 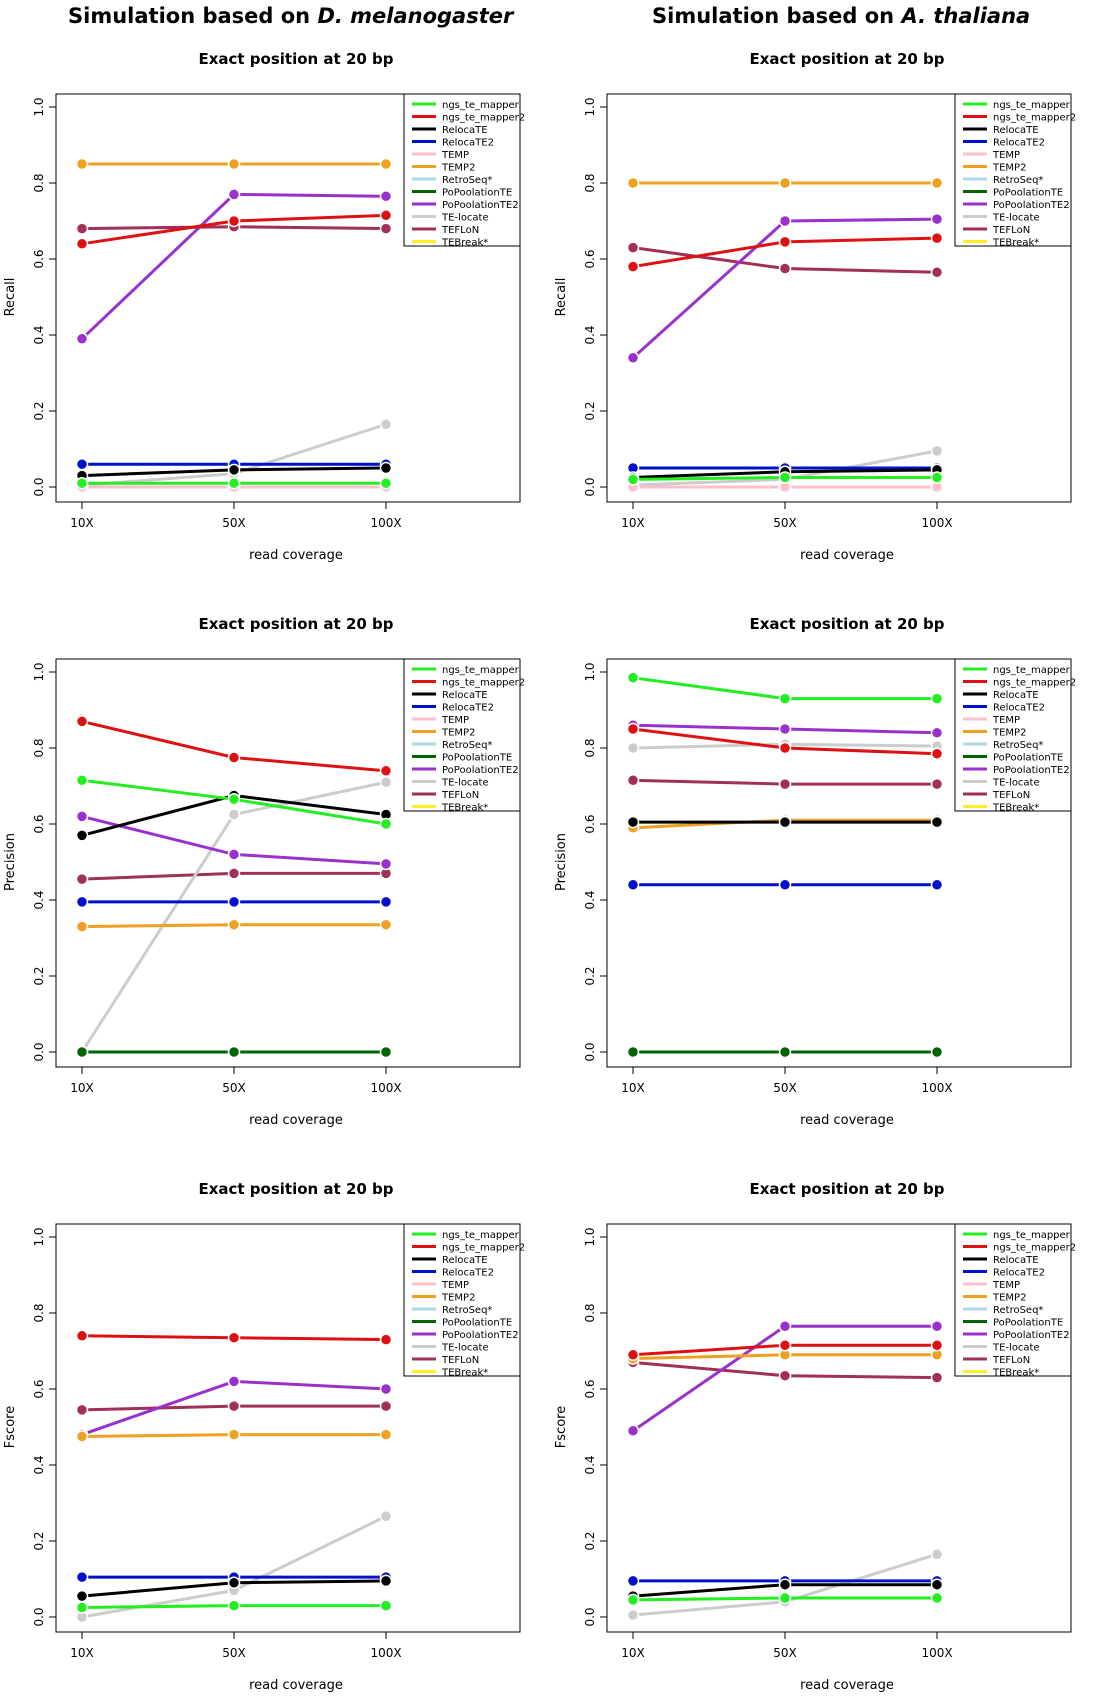 What do you see at coordinates (295, 624) in the screenshot?
I see `chart-title: Exact position at 20 bp` at bounding box center [295, 624].